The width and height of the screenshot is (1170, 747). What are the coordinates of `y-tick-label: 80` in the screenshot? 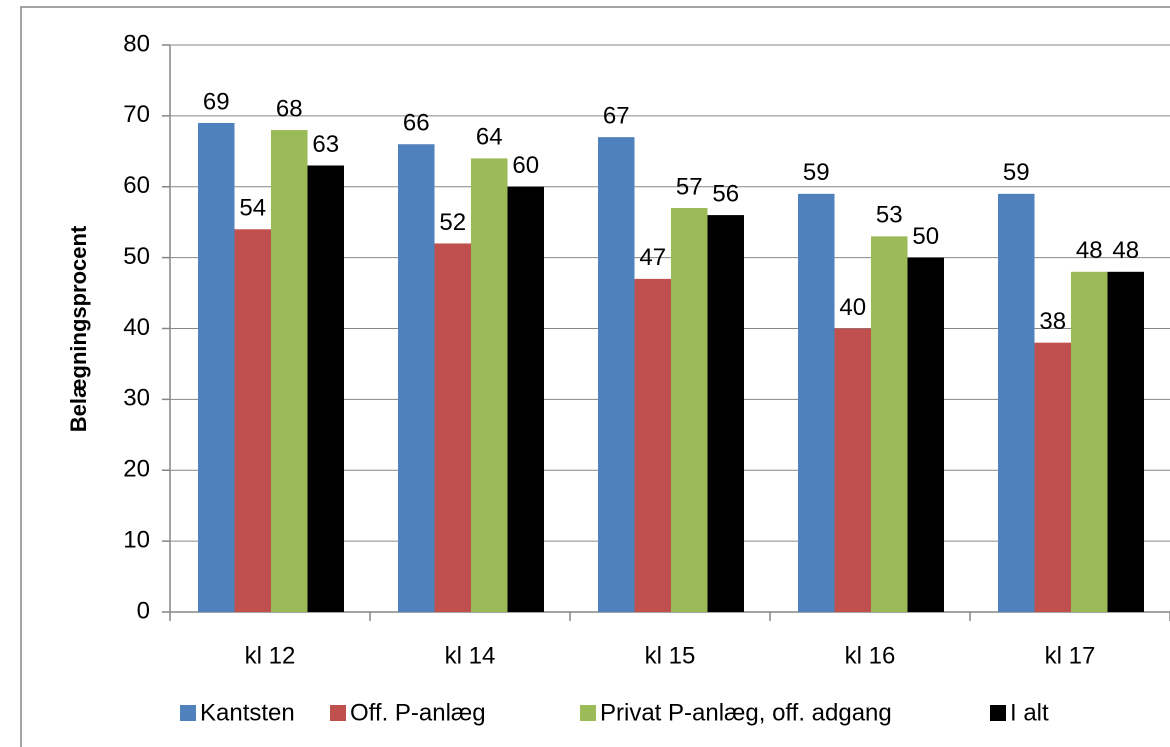 It's located at (136, 43).